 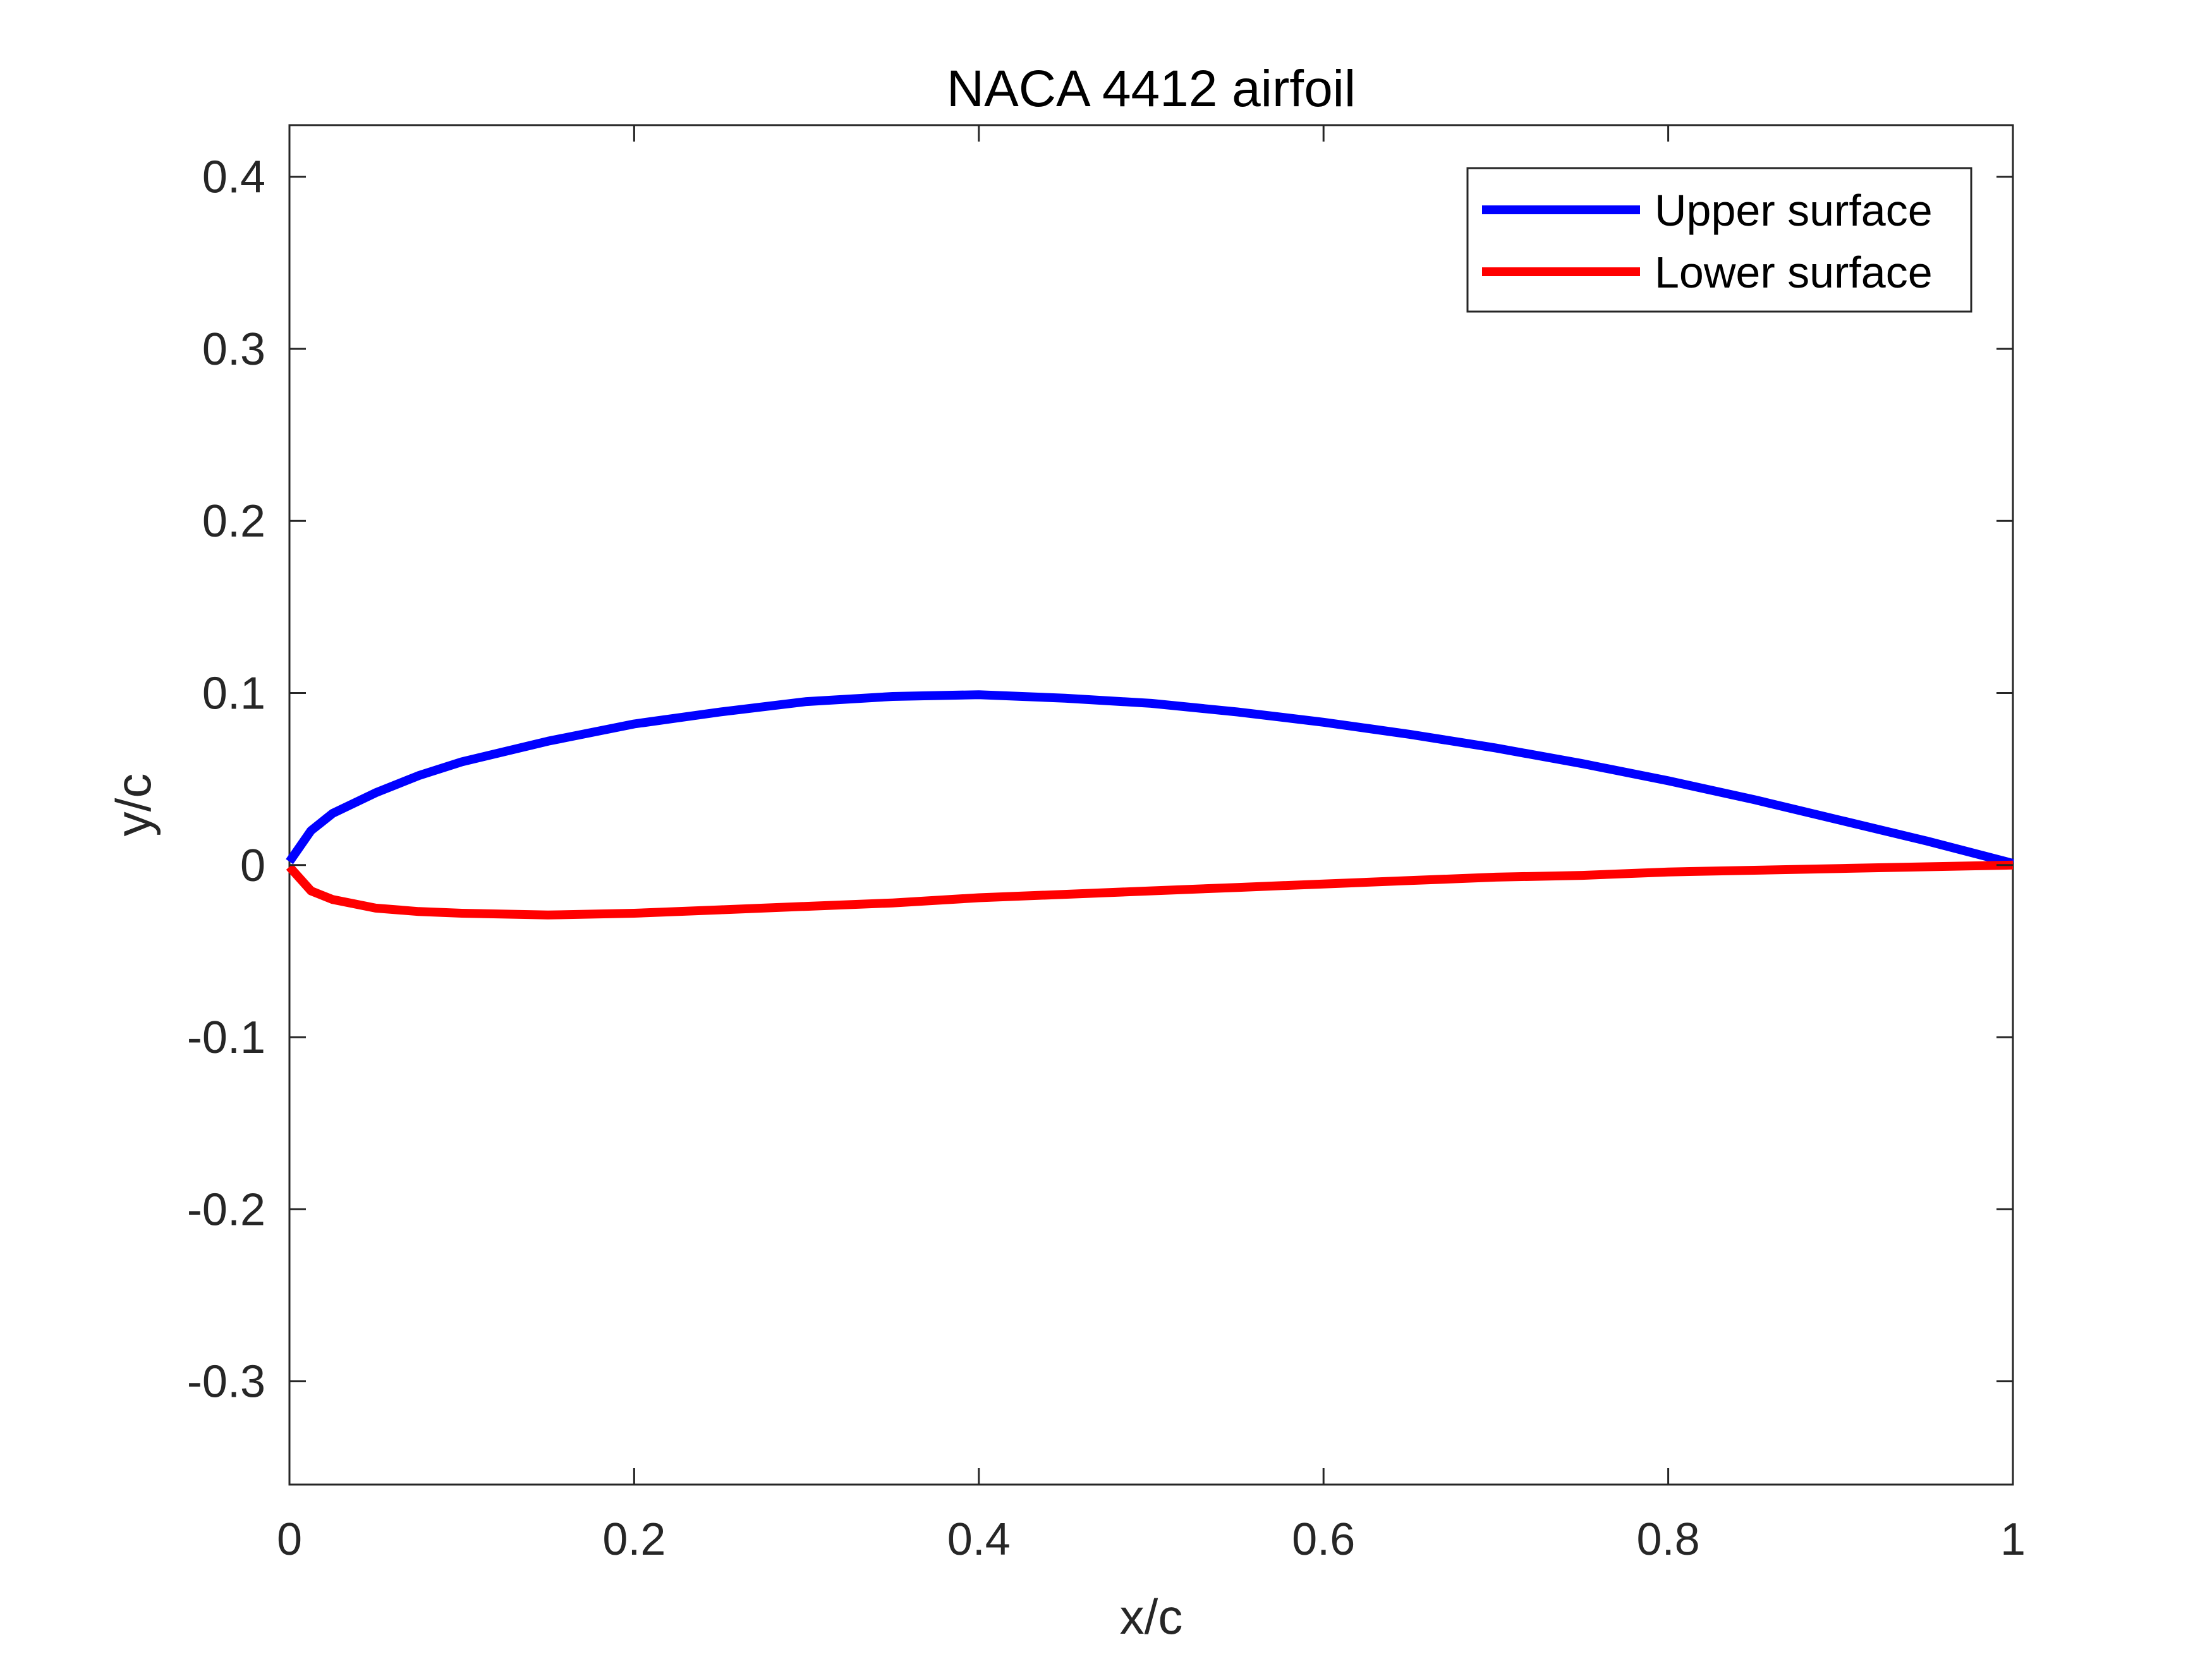 What do you see at coordinates (979, 1539) in the screenshot?
I see `x-tick-label: 0.4` at bounding box center [979, 1539].